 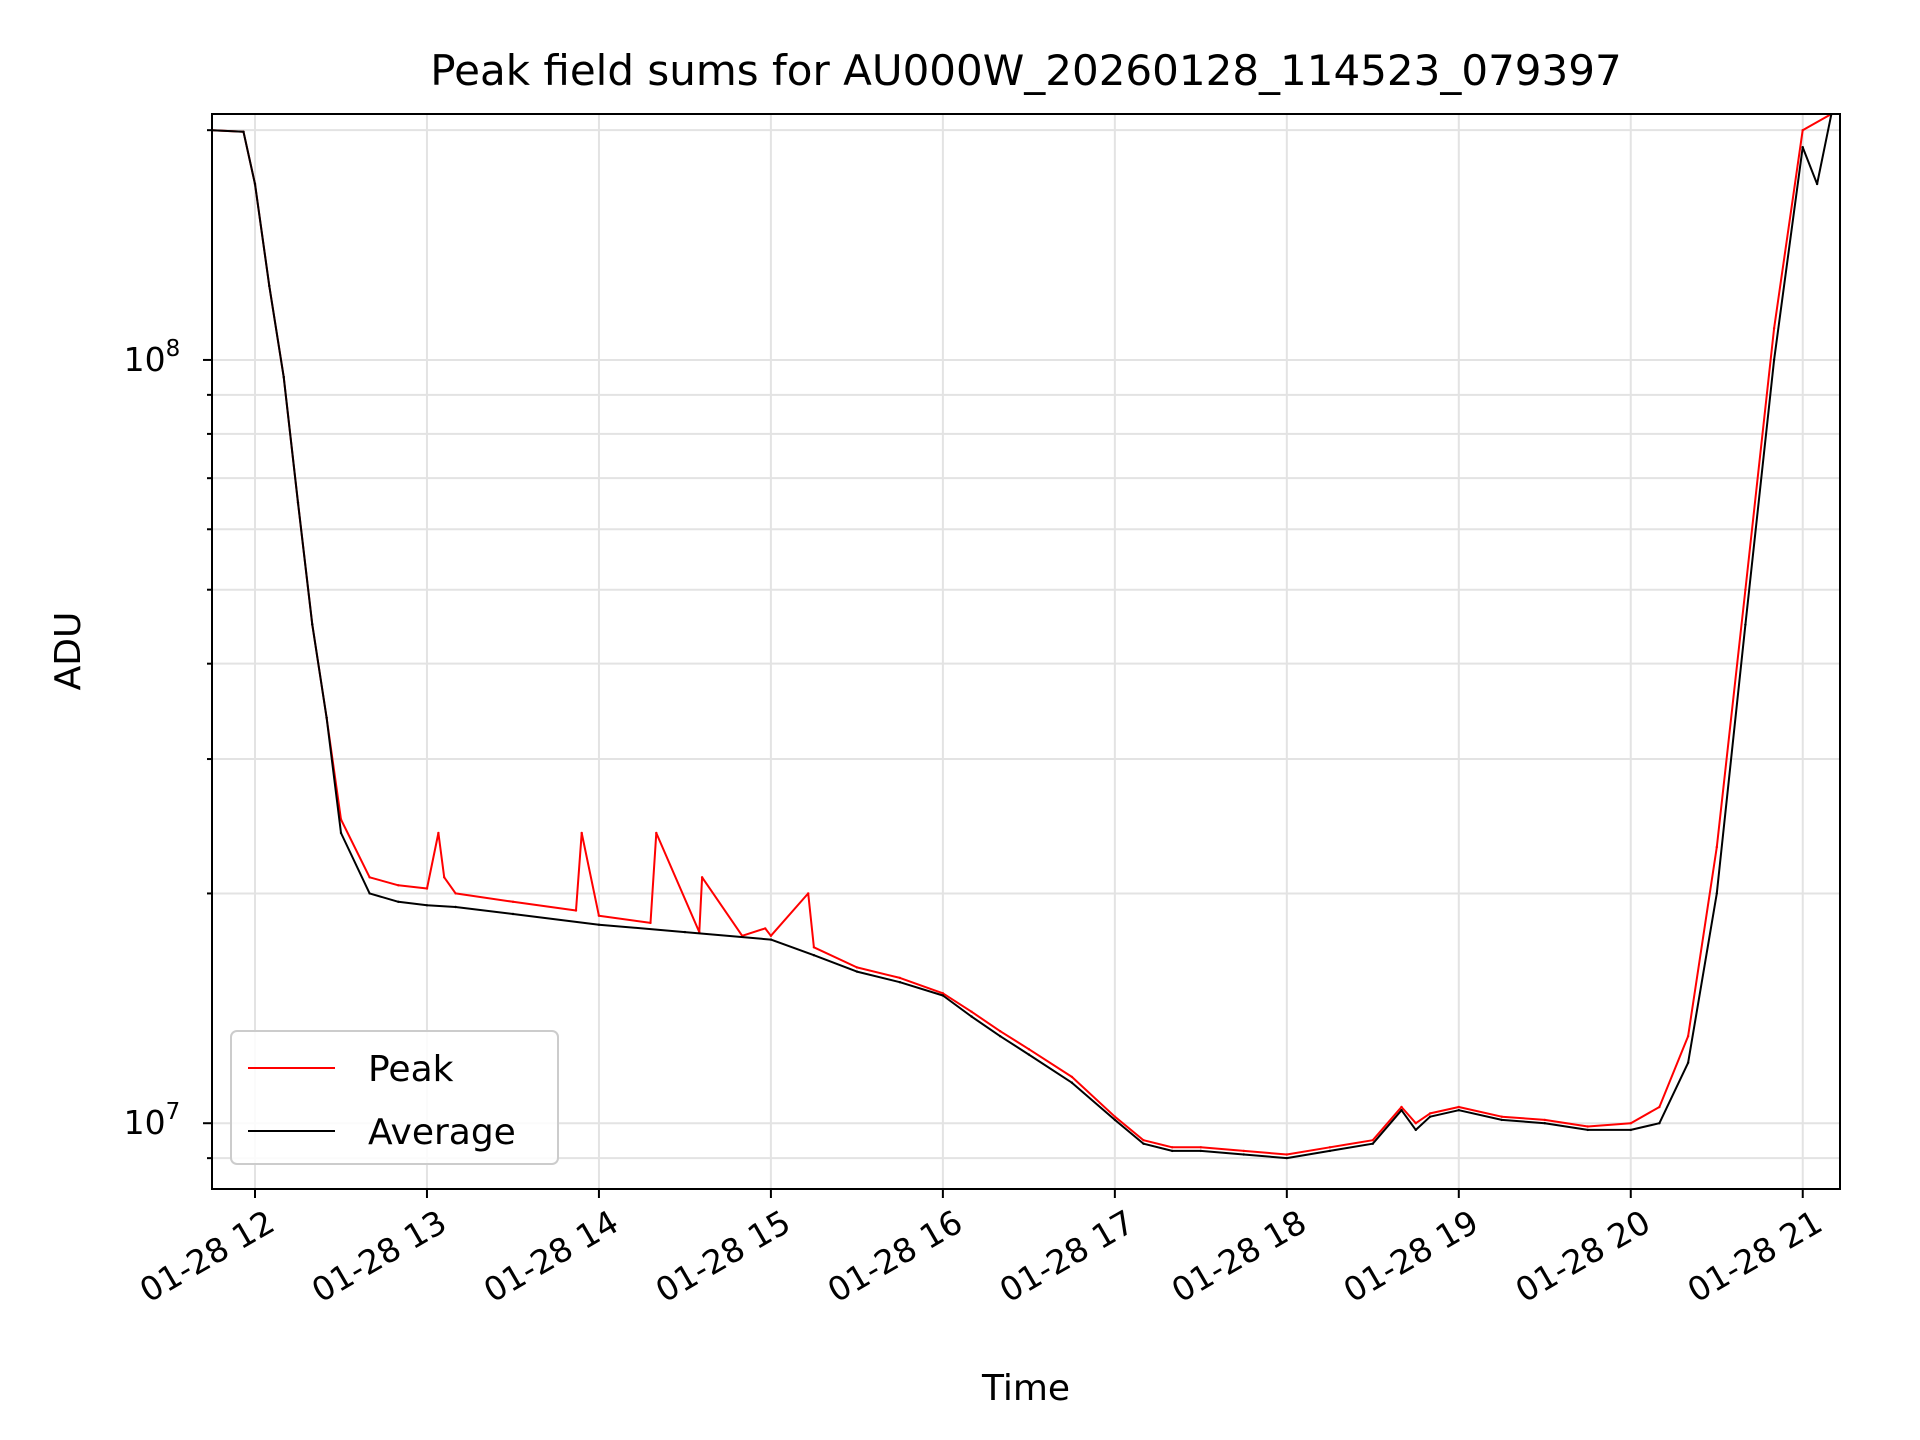 I want to click on y-tick-label-exponent: 7, so click(x=173, y=1112).